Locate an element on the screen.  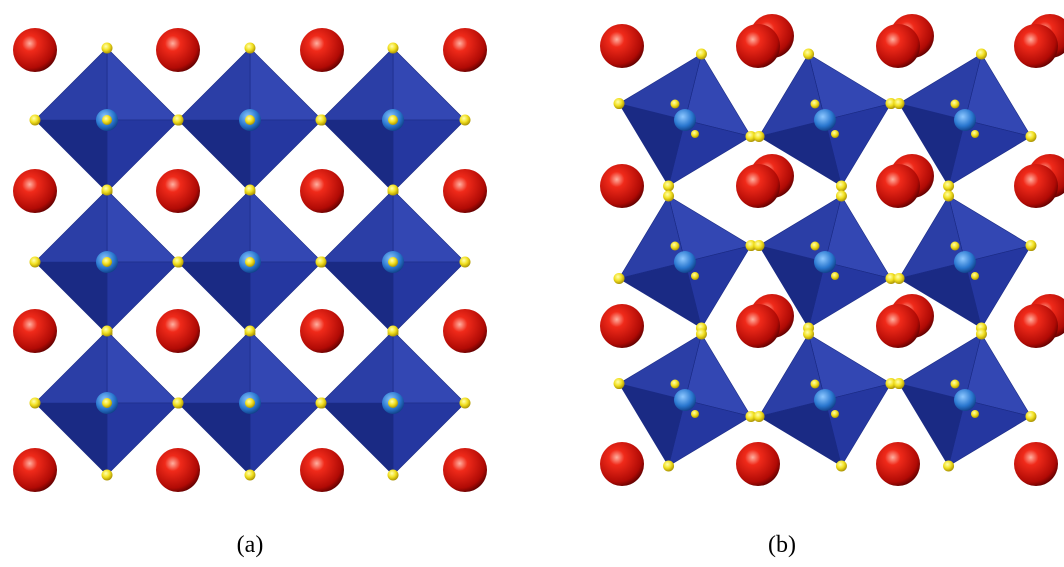
panel-label: (a) is located at coordinates (250, 545).